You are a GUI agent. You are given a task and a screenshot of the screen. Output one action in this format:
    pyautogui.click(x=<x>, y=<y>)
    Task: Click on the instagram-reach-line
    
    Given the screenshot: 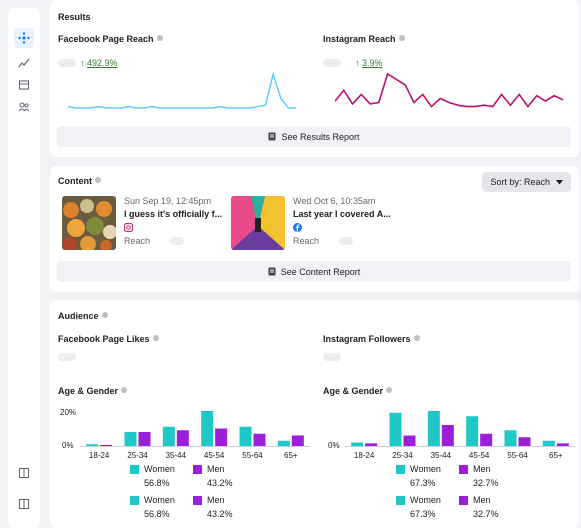 What is the action you would take?
    pyautogui.click(x=449, y=90)
    